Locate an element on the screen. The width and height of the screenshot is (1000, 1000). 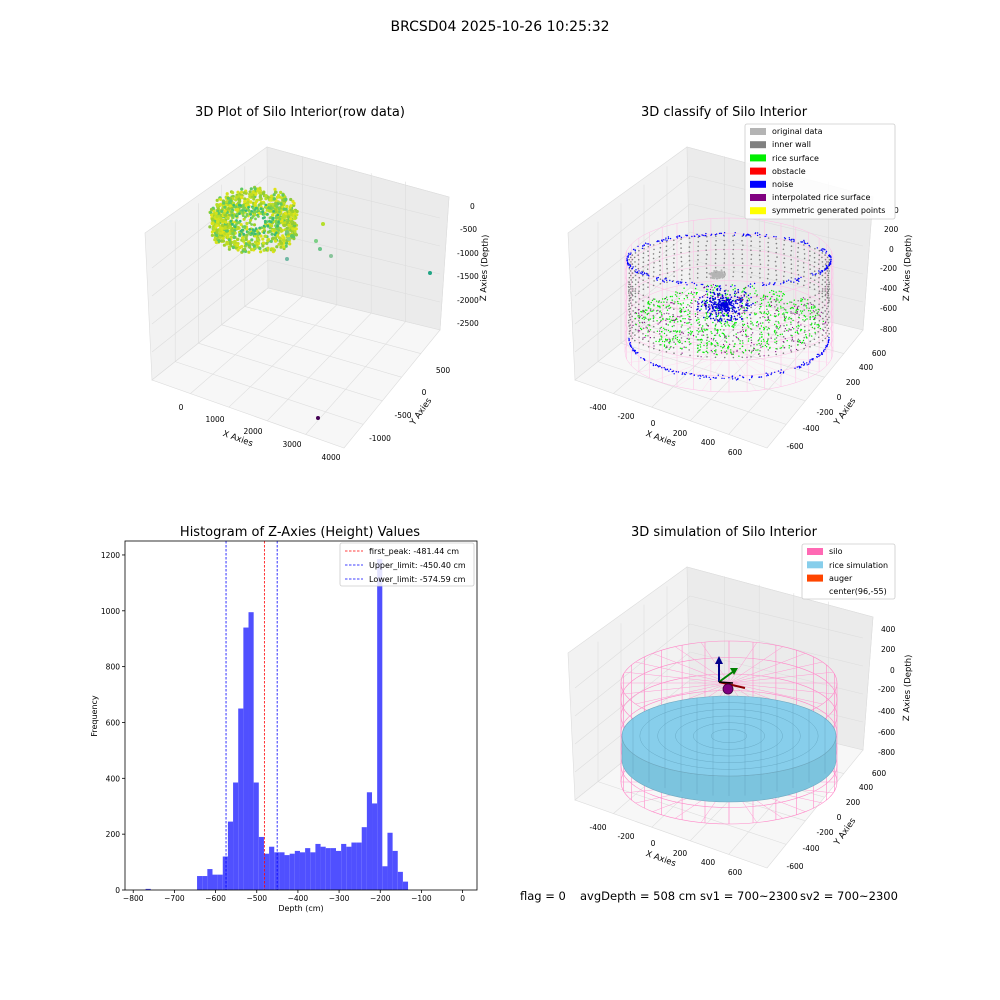
z-tick-label: -1500 is located at coordinates (468, 276).